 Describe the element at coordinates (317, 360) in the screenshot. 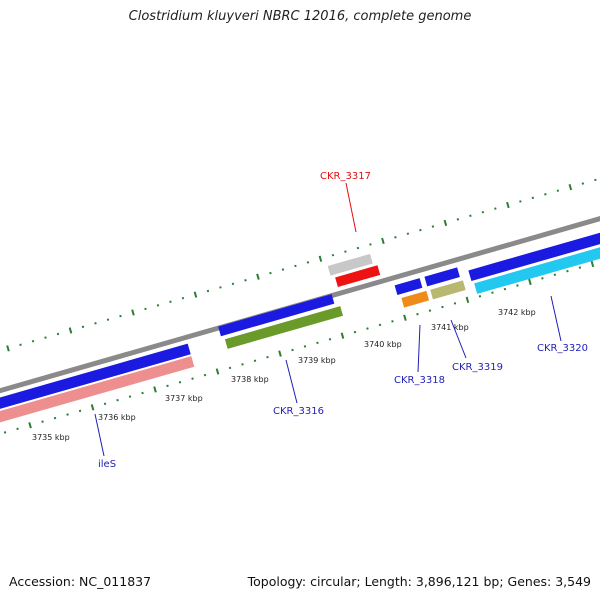

I see `scale-label: 3739 kbp` at that location.